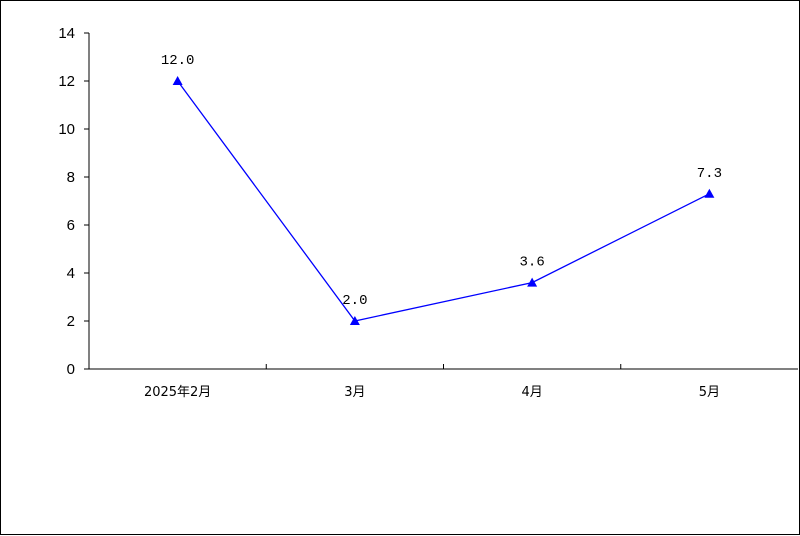 Image resolution: width=800 pixels, height=536 pixels. What do you see at coordinates (66, 81) in the screenshot?
I see `y-tick-label: 12` at bounding box center [66, 81].